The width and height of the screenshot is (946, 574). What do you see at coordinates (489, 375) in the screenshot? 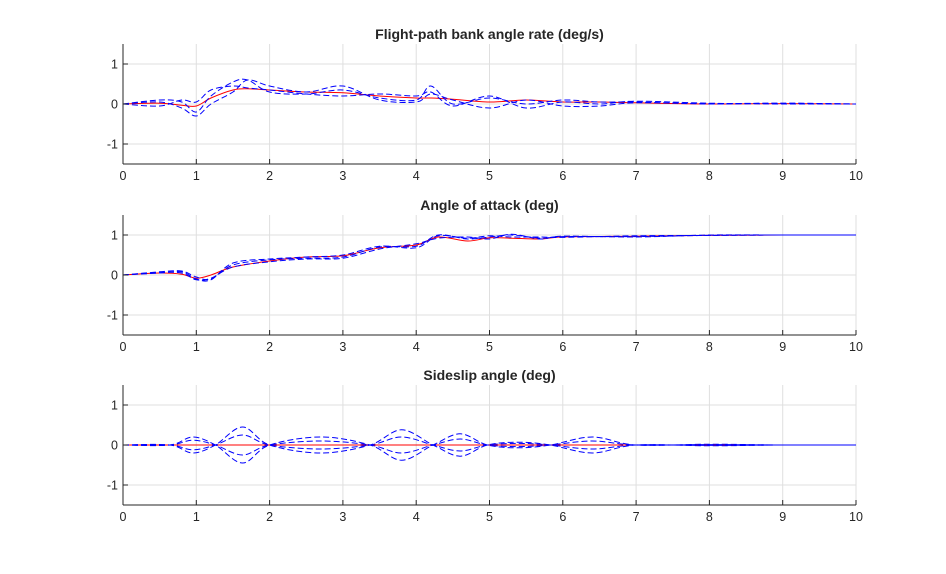
I see `chart-title: Sideslip angle (deg)` at bounding box center [489, 375].